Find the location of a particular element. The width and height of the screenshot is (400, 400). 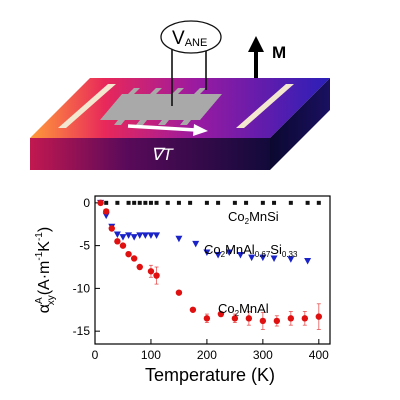

magnetization-arrow-head is located at coordinates (256, 44).